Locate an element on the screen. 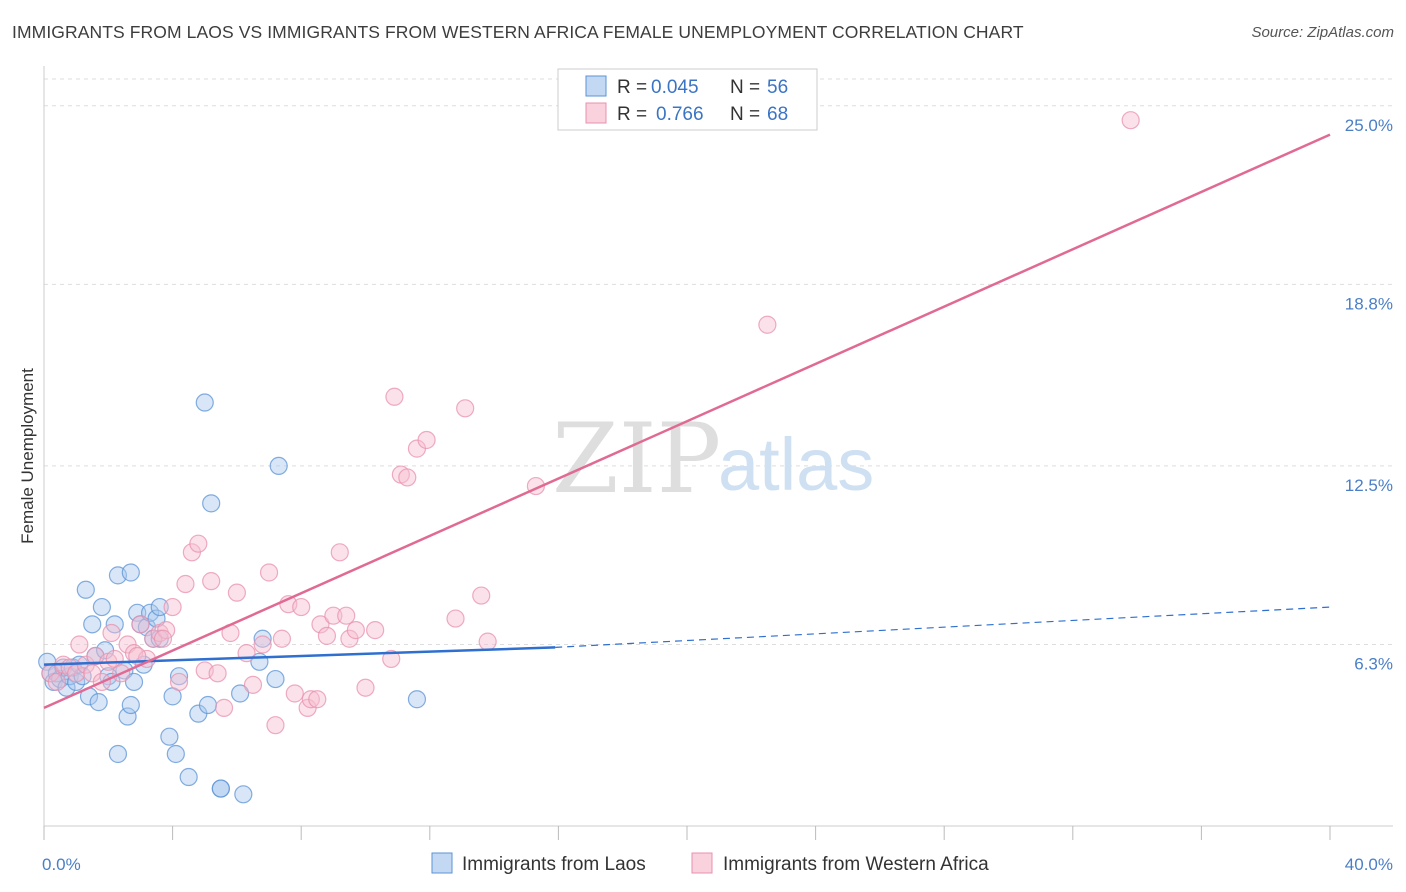 The height and width of the screenshot is (892, 1406). y-axis-label: Female Unemployment is located at coordinates (27, 456).